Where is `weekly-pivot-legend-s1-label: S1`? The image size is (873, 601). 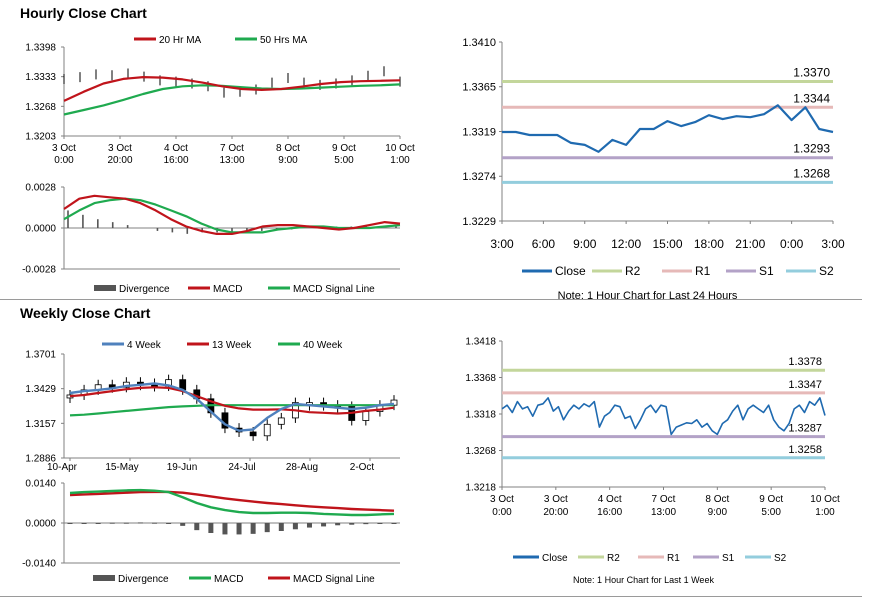 weekly-pivot-legend-s1-label: S1 is located at coordinates (728, 558).